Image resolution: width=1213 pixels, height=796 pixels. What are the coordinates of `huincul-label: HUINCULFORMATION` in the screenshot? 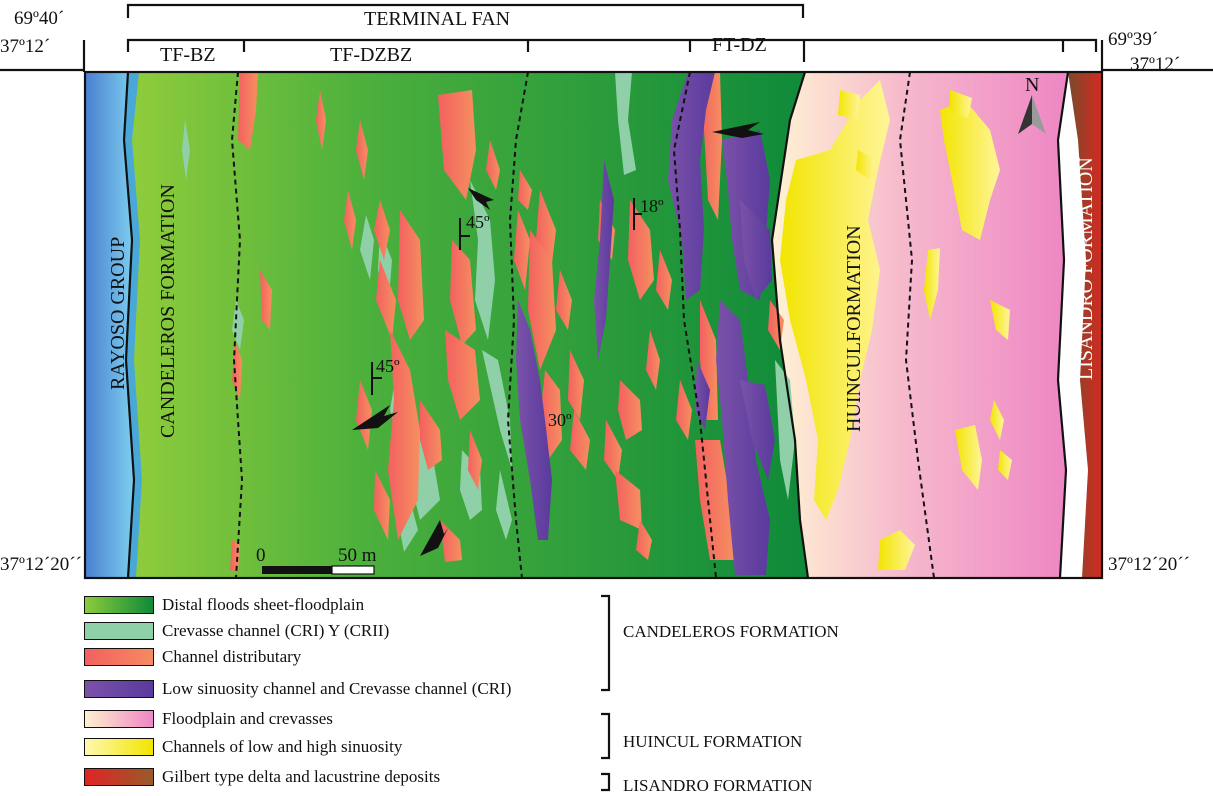 It's located at (854, 328).